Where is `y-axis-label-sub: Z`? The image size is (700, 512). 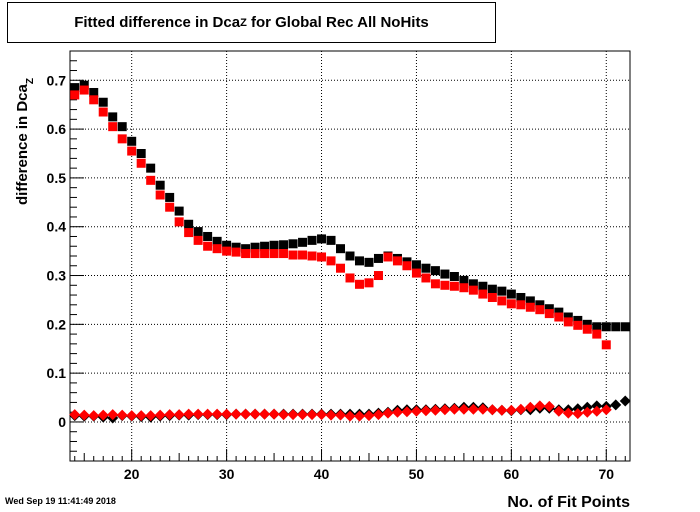 y-axis-label-sub: Z is located at coordinates (30, 81).